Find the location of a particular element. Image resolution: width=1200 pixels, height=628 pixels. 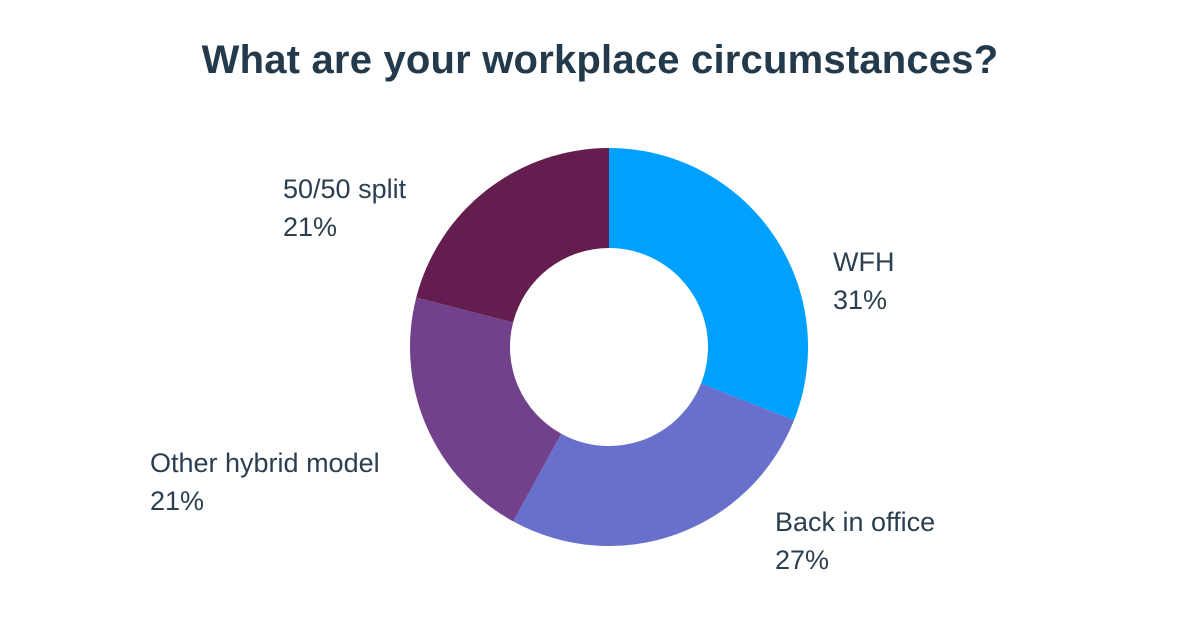

donut-slice-wfh is located at coordinates (709, 284).